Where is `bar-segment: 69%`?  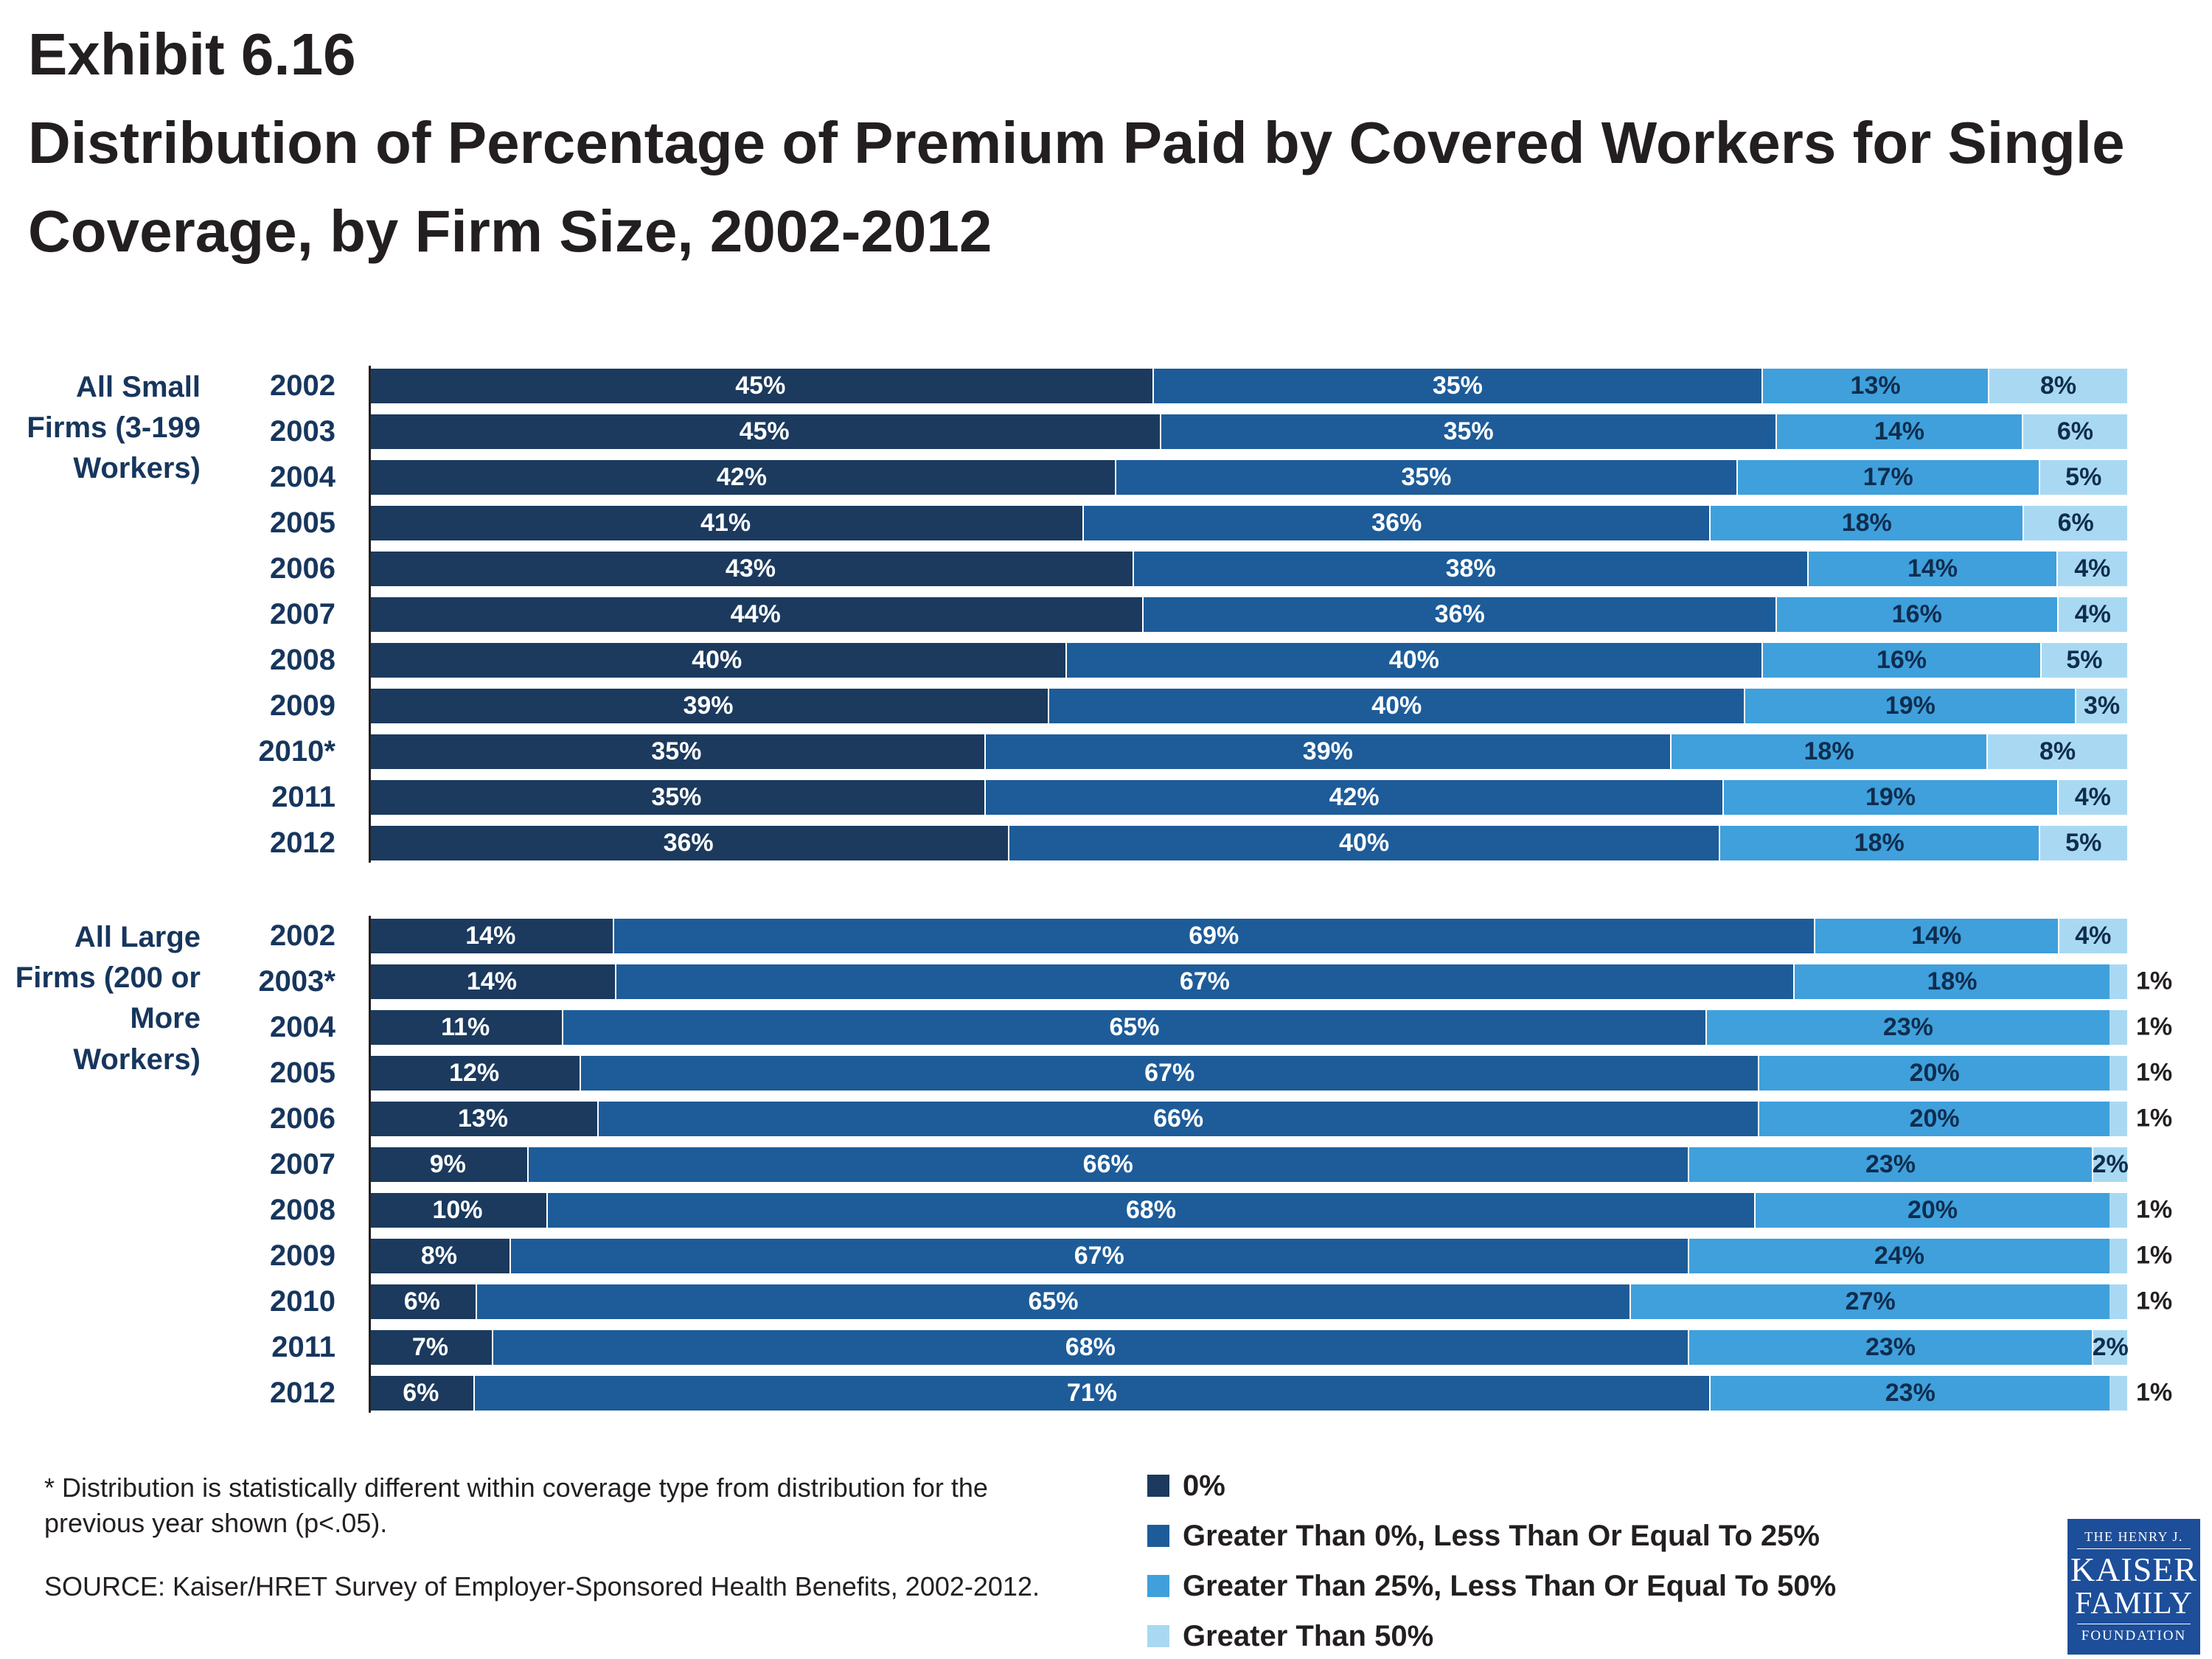 bar-segment: 69% is located at coordinates (1213, 935).